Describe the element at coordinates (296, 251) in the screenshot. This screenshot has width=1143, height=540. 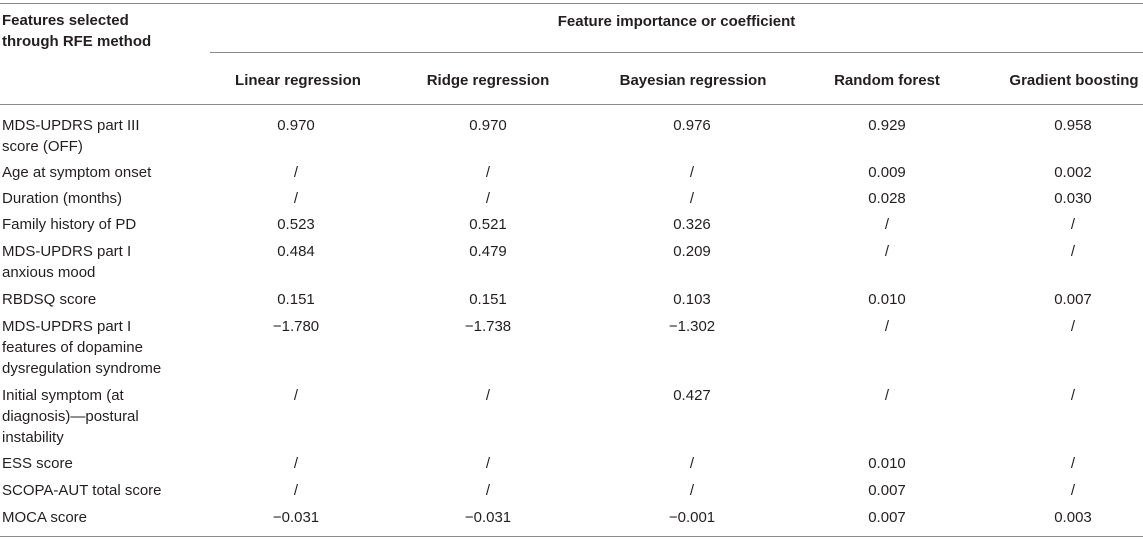
I see `value-cell: 0.484` at that location.